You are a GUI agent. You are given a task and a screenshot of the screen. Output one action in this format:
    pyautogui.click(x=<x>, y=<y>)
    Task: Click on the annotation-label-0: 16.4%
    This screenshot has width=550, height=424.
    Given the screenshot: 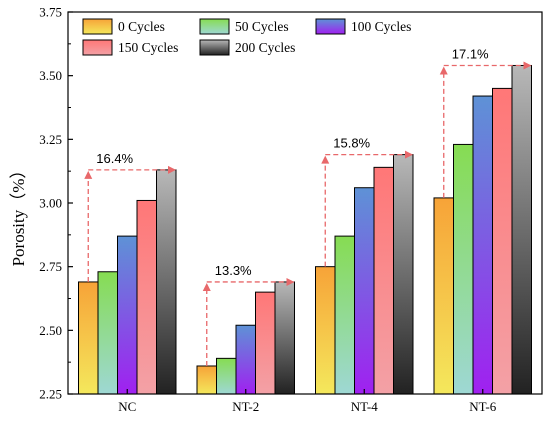 What is the action you would take?
    pyautogui.click(x=114, y=158)
    